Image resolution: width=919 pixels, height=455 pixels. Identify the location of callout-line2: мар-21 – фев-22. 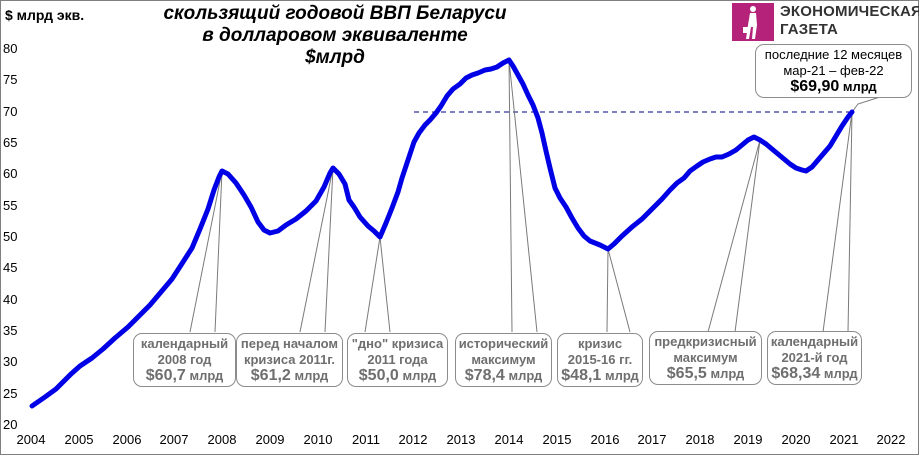
(833, 70).